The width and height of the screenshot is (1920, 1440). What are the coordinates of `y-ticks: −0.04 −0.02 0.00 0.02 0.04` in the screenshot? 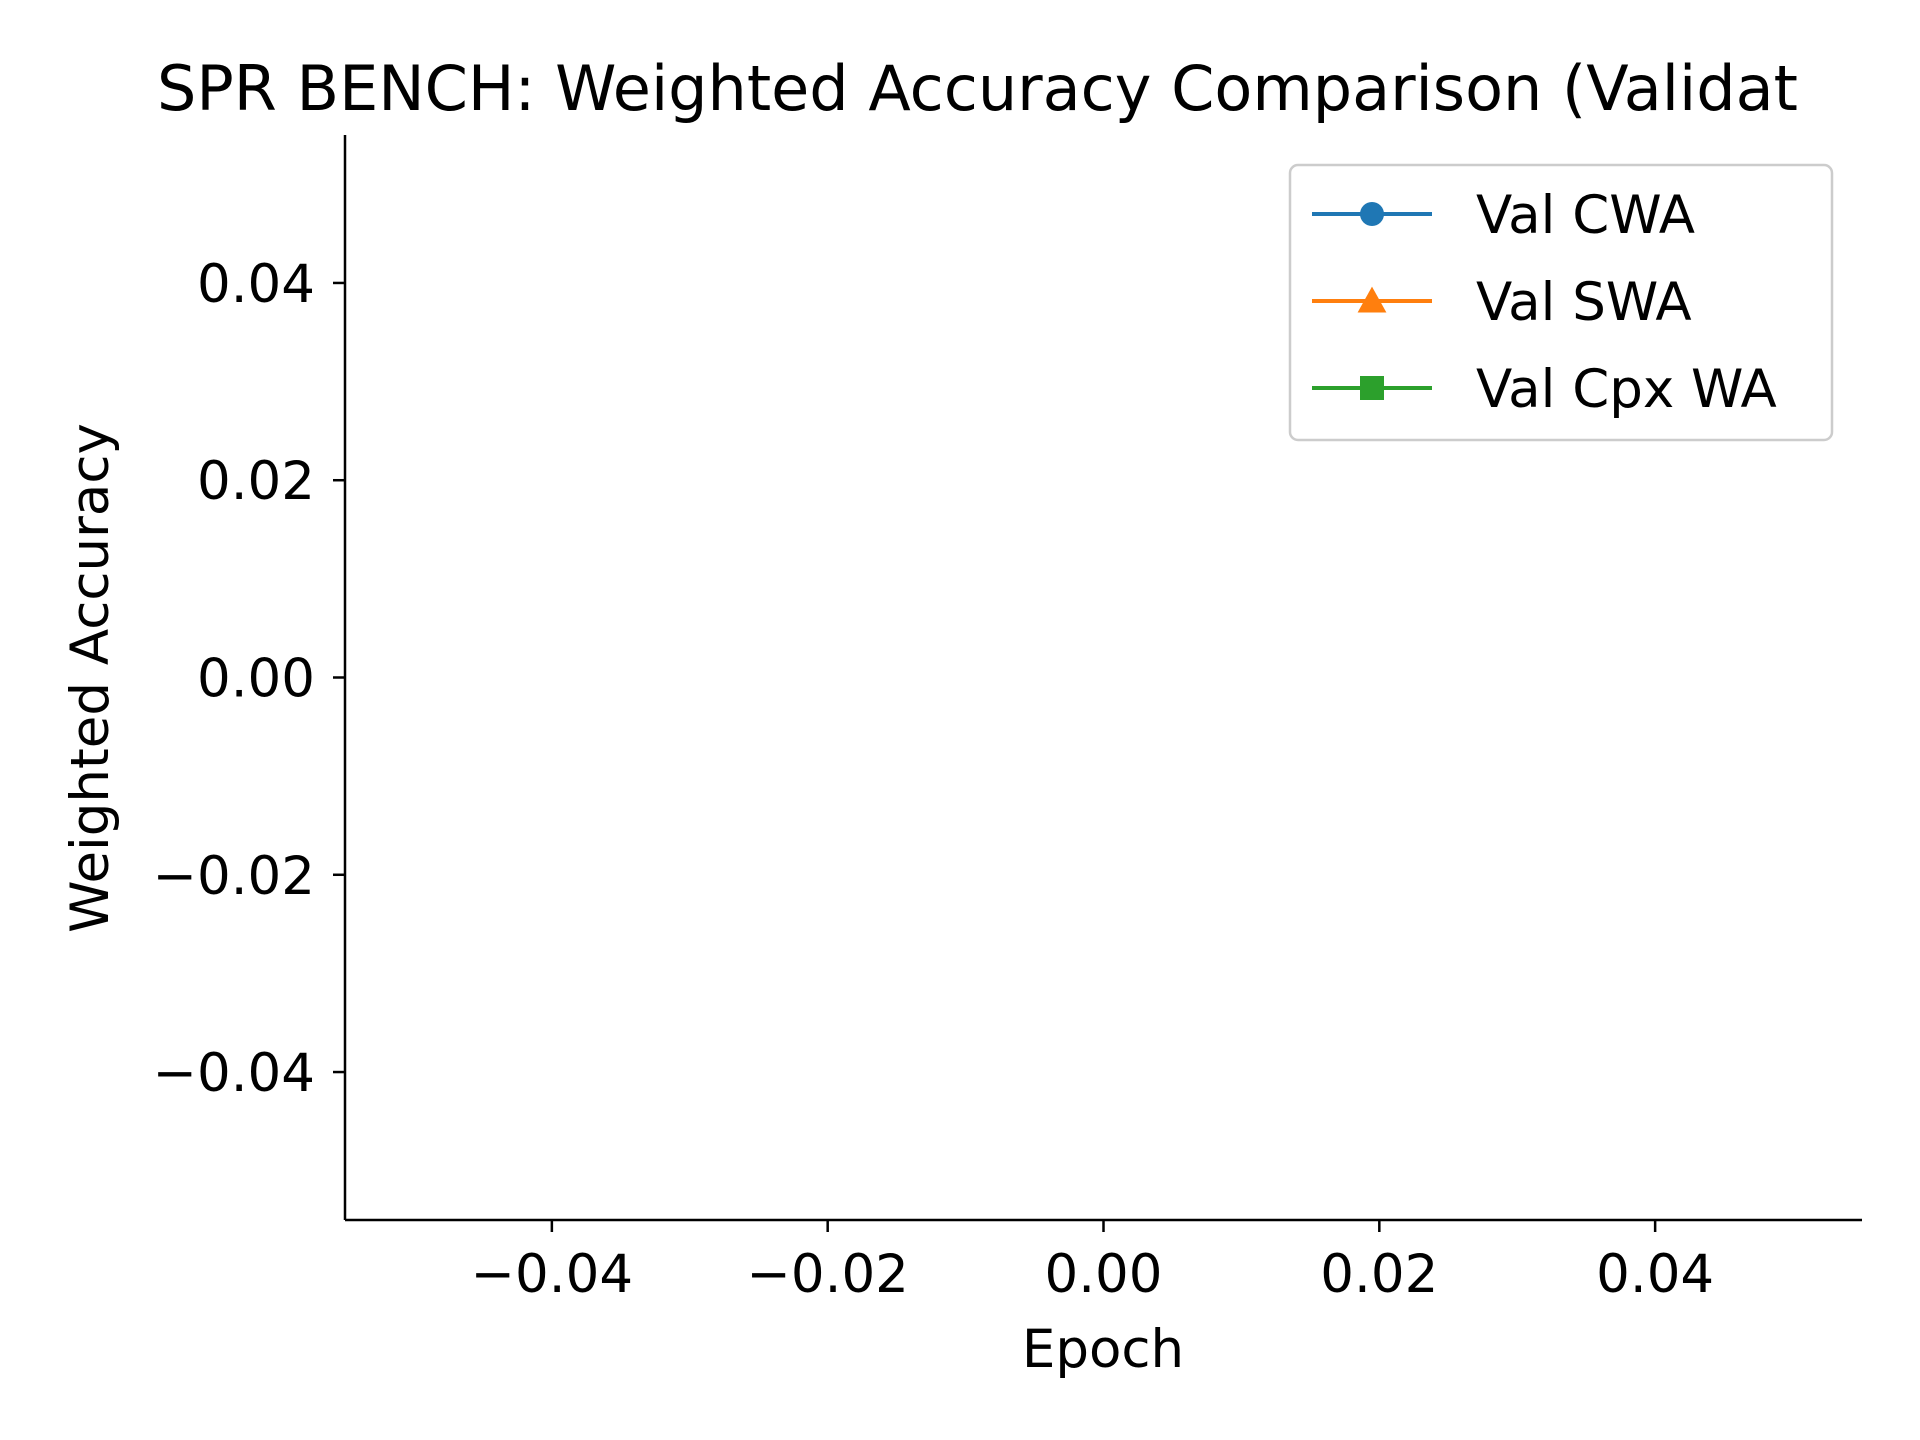 It's located at (249, 679).